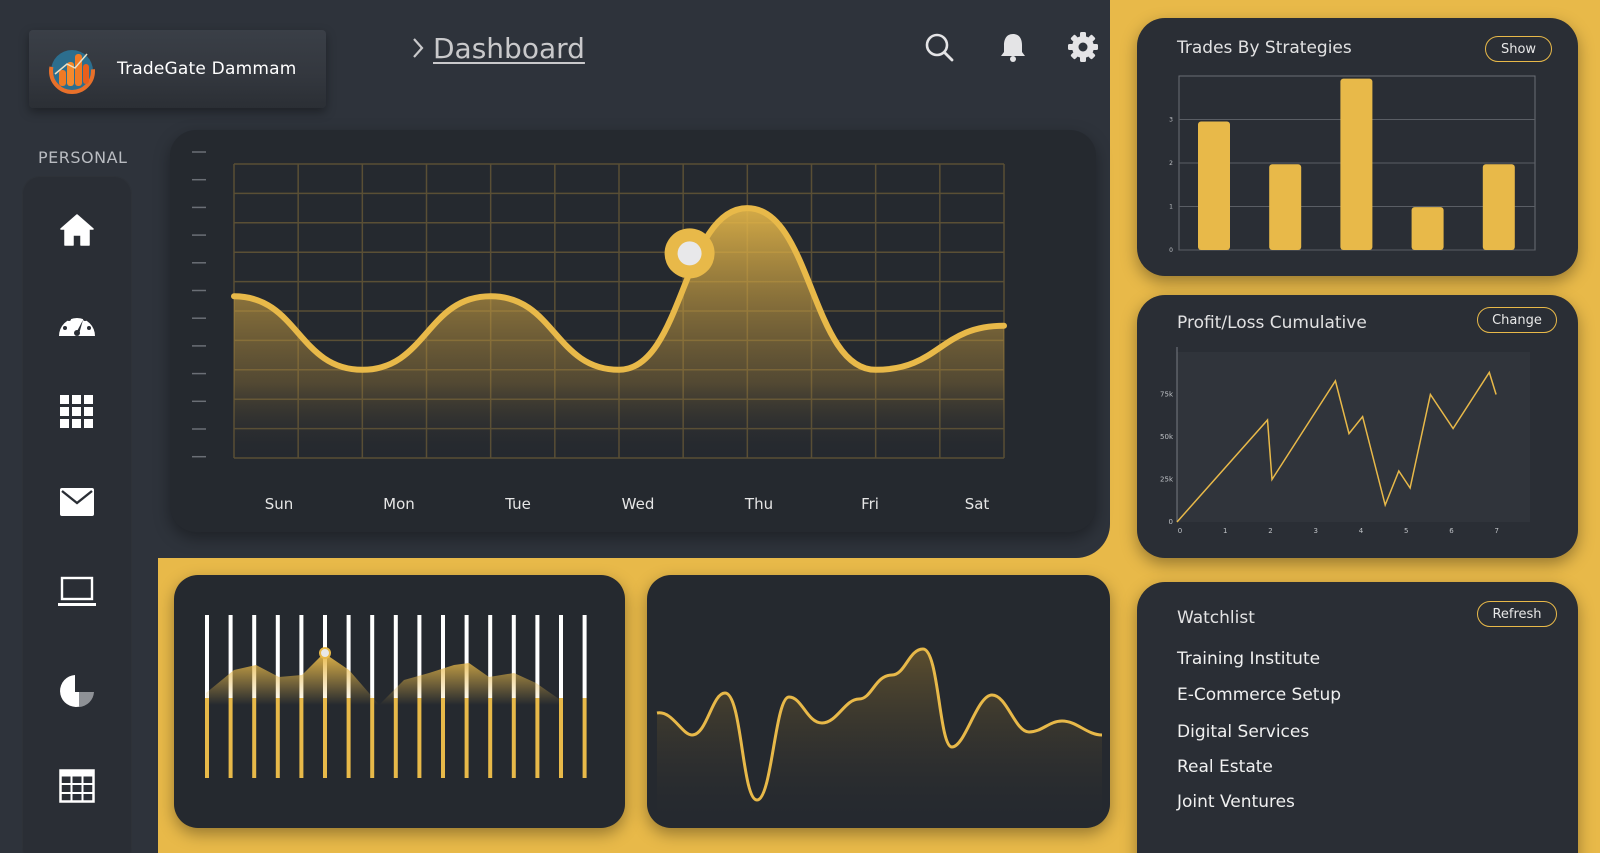  Describe the element at coordinates (1167, 437) in the screenshot. I see `y-tick-label: 50k` at that location.